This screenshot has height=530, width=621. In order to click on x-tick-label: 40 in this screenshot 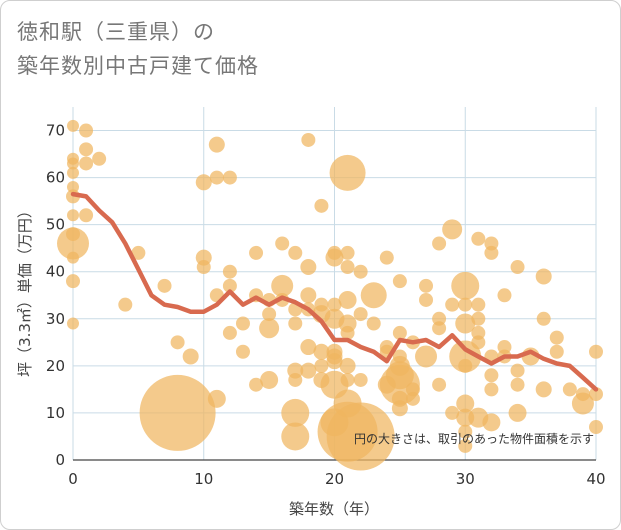, I will do `click(595, 479)`.